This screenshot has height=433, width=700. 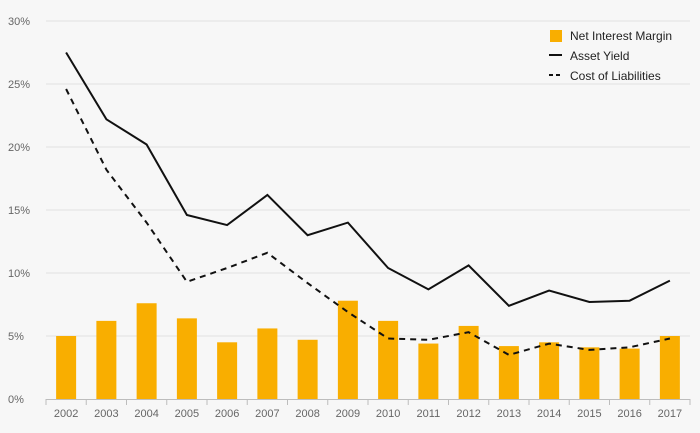 What do you see at coordinates (106, 414) in the screenshot?
I see `x-tick-label: 2003` at bounding box center [106, 414].